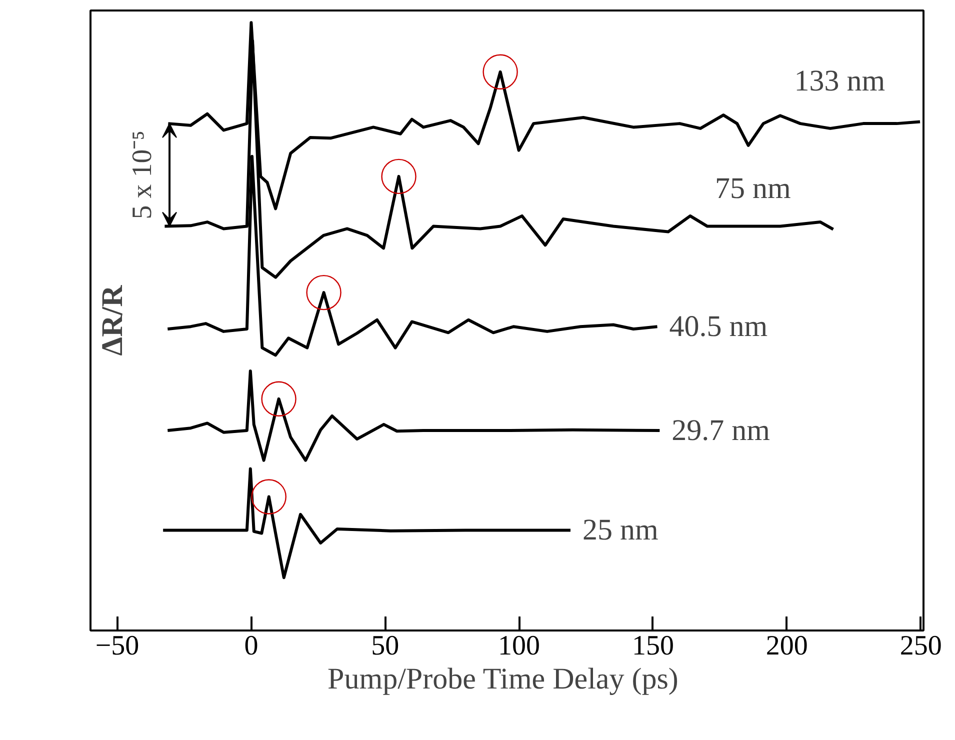  I want to click on x-axis-title: Pump/Probe Time Delay (ps), so click(503, 679).